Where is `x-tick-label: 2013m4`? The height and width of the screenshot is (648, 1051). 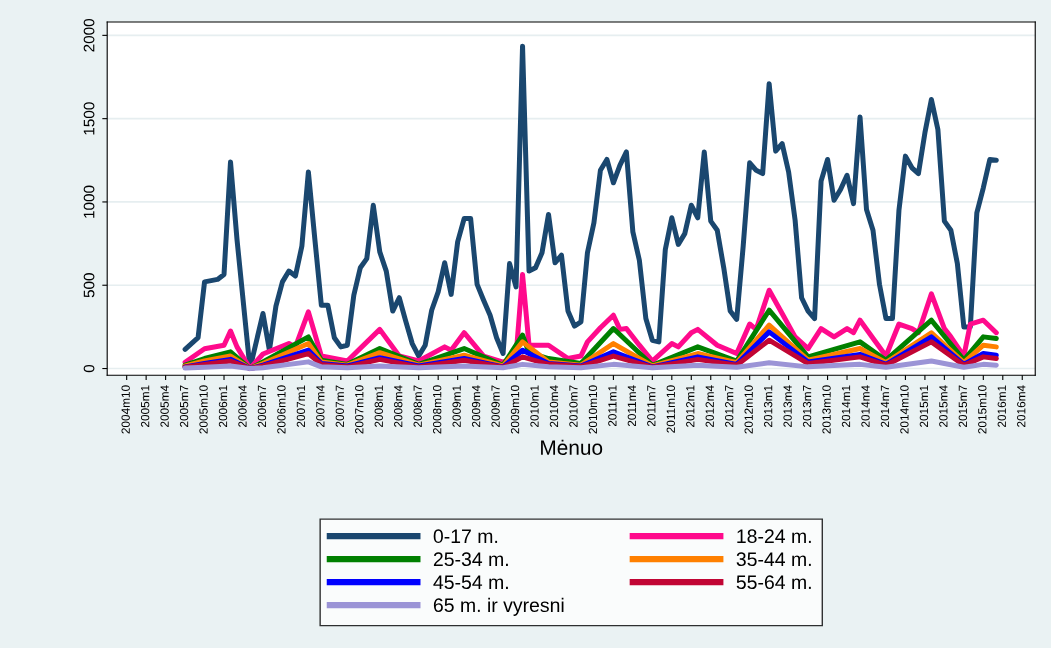 x-tick-label: 2013m4 is located at coordinates (787, 406).